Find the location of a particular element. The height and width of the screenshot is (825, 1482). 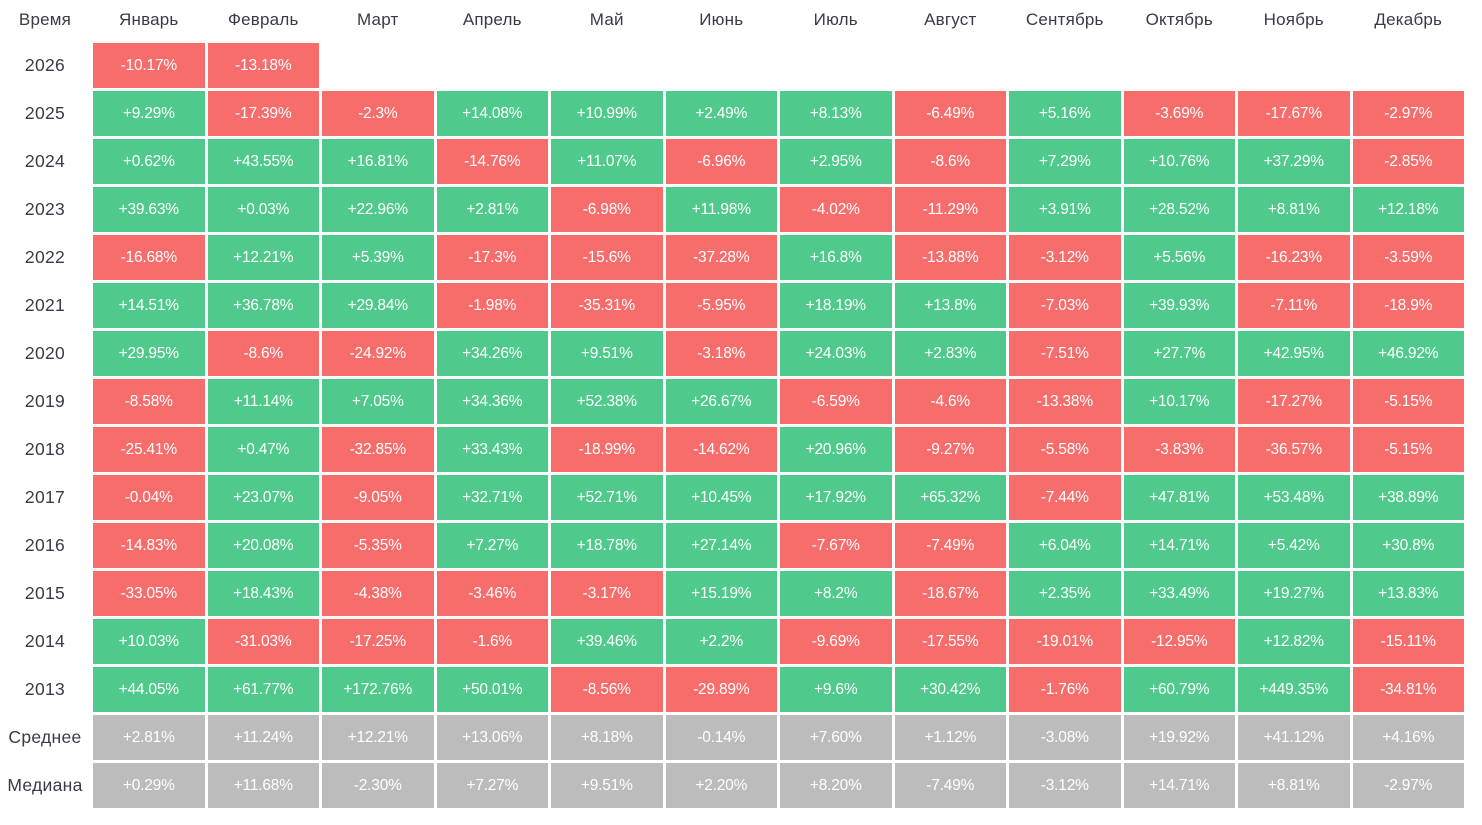

row-label: 2016 is located at coordinates (45, 545).